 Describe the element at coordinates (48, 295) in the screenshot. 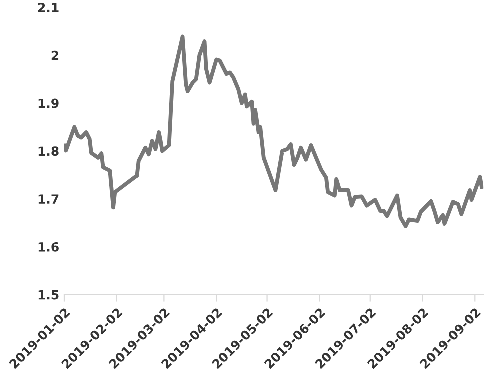

I see `y-tick-label: 1.5` at that location.